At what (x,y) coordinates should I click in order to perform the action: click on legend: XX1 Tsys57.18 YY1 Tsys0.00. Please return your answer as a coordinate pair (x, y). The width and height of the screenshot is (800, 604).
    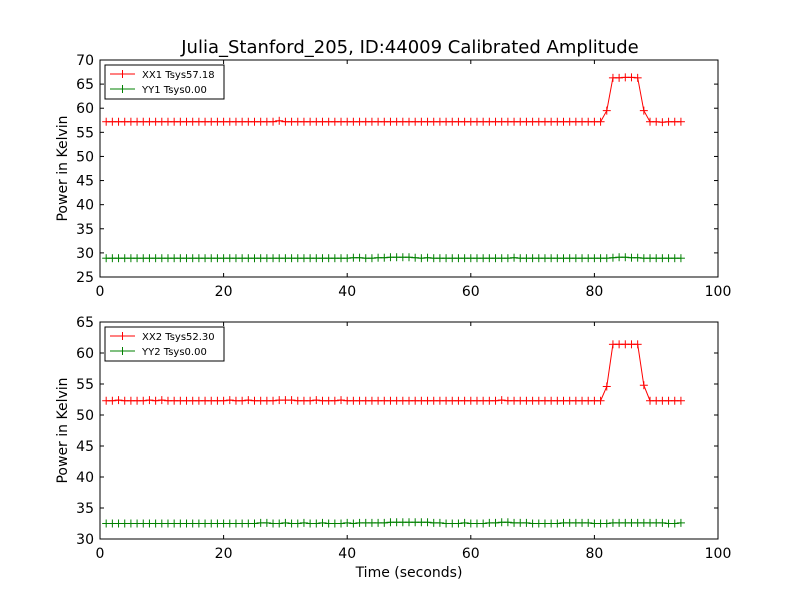
    Looking at the image, I should click on (164, 82).